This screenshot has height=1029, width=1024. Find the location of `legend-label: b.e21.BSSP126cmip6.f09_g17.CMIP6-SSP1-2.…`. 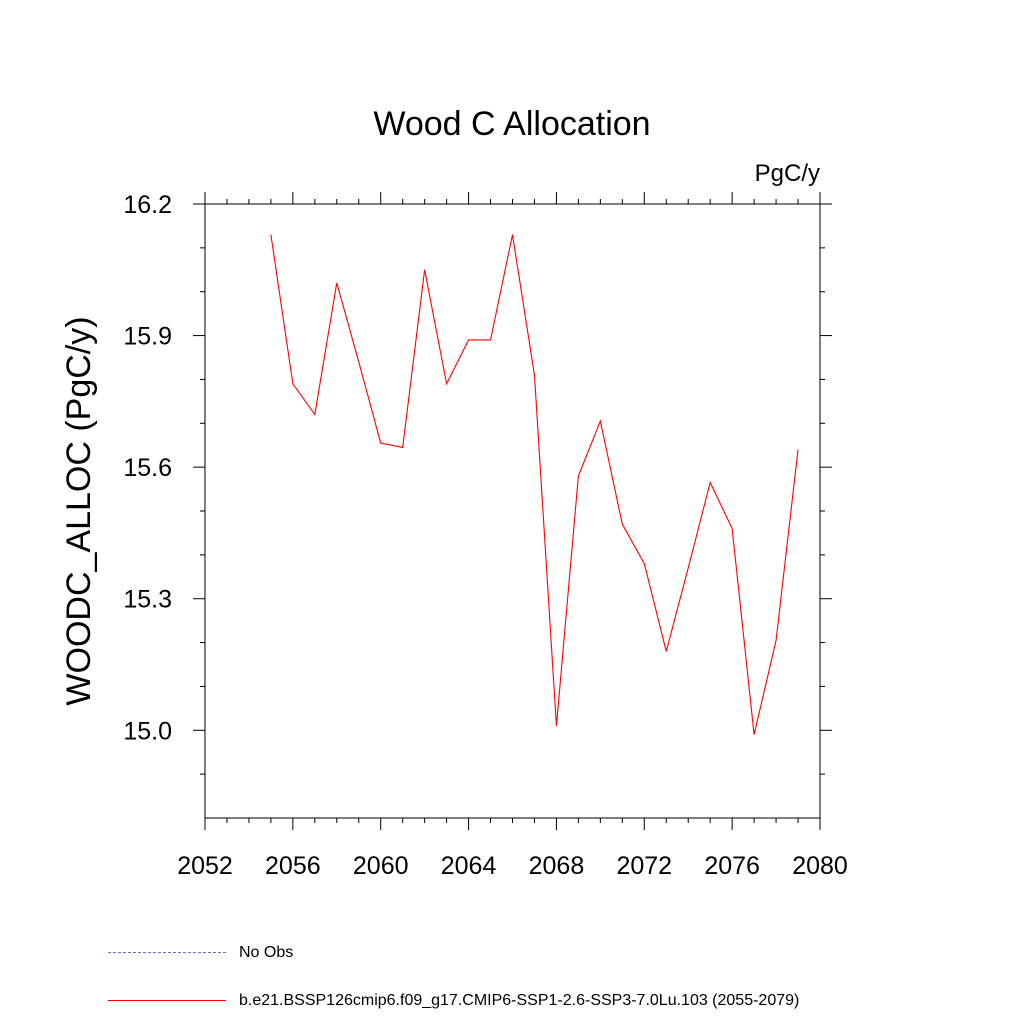

legend-label: b.e21.BSSP126cmip6.f09_g17.CMIP6-SSP1-2.… is located at coordinates (519, 1000).